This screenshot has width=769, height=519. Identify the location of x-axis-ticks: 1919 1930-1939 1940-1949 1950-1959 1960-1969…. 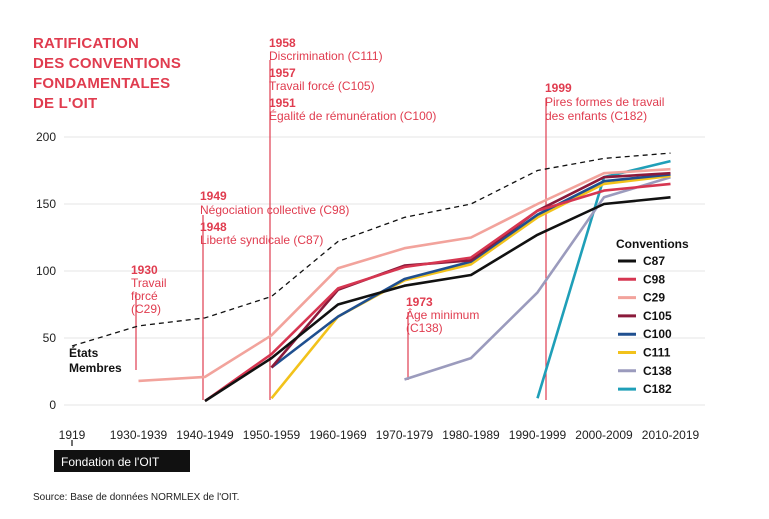
(379, 435).